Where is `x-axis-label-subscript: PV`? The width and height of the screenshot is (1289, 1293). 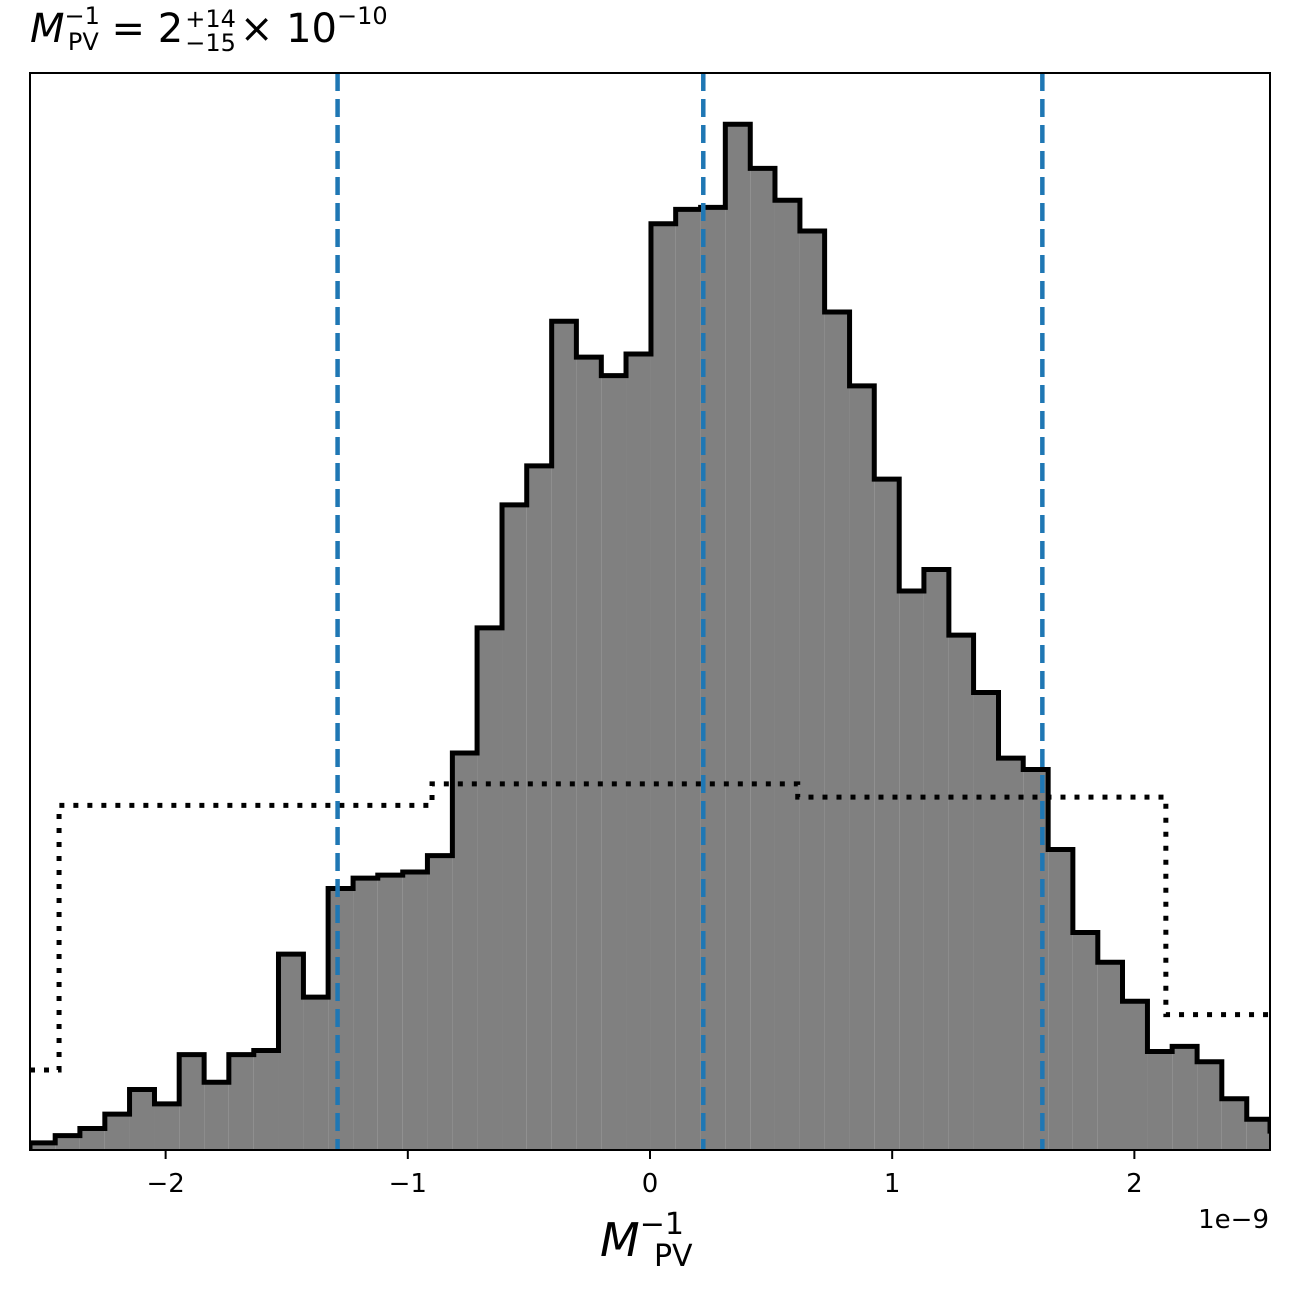
x-axis-label-subscript: PV is located at coordinates (673, 1256).